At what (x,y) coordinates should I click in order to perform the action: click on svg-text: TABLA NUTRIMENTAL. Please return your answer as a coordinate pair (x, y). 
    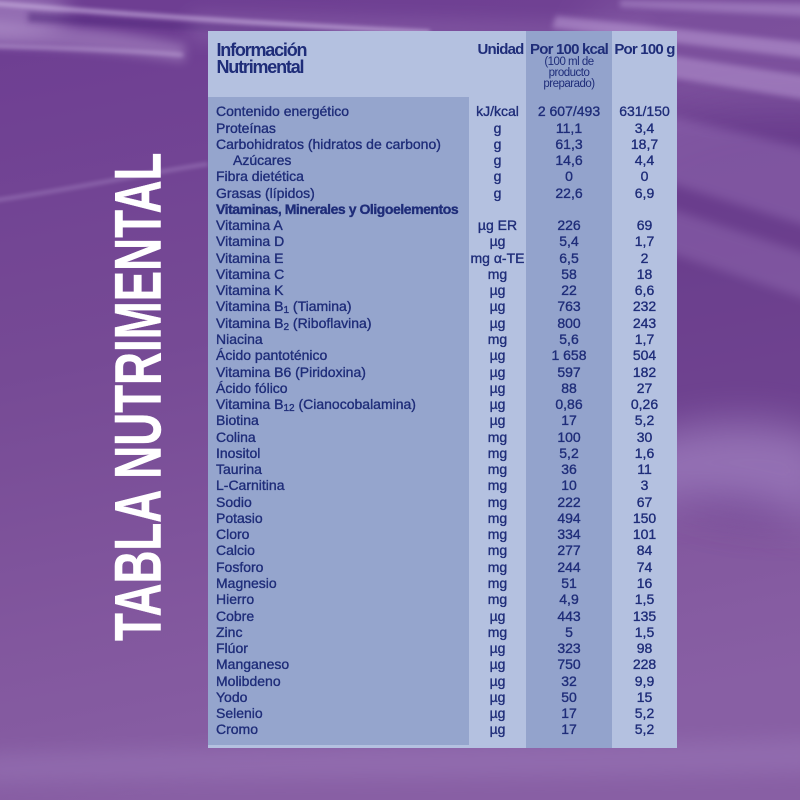
    Looking at the image, I should click on (137, 397).